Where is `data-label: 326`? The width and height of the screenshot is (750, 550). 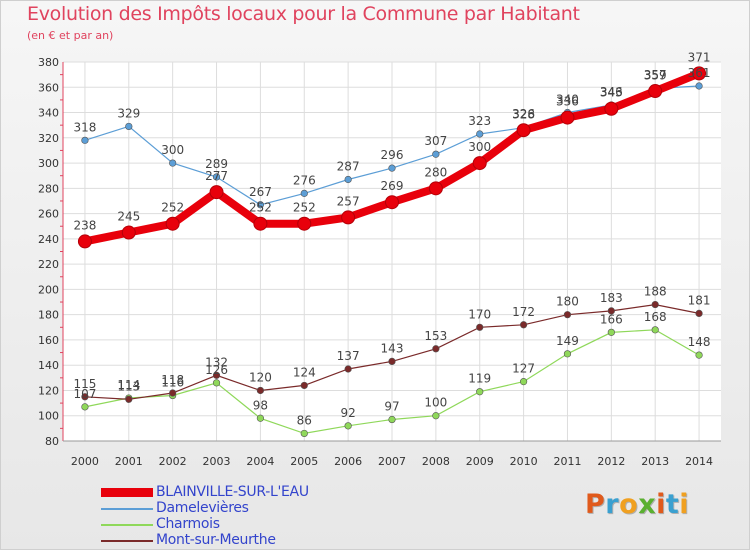 data-label: 326 is located at coordinates (523, 114).